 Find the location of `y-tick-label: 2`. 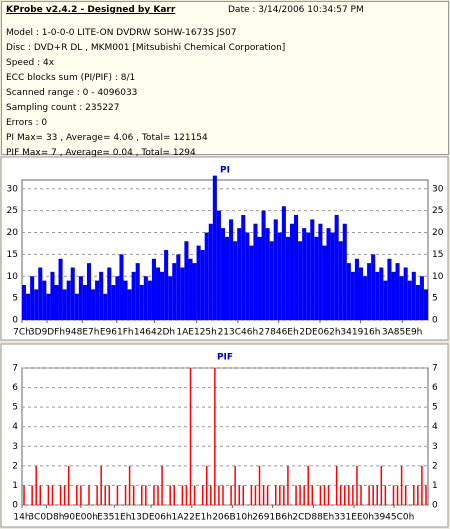

y-tick-label: 2 is located at coordinates (15, 466).